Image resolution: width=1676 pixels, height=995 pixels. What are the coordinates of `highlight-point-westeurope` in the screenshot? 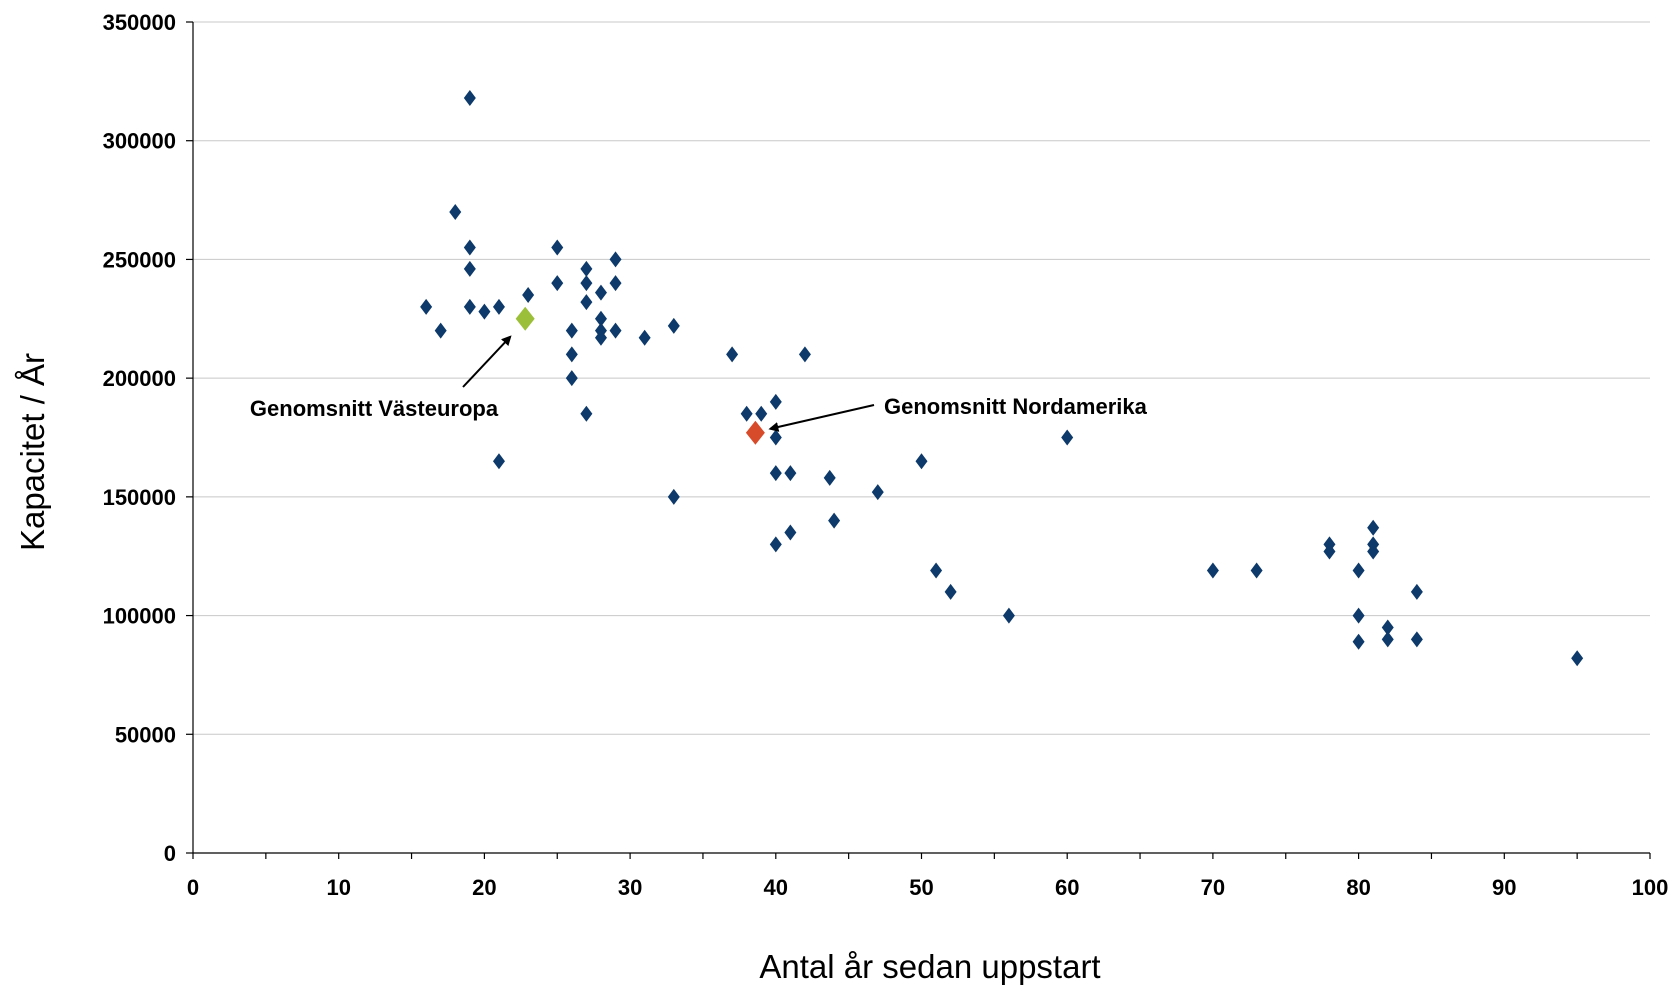 It's located at (525, 318).